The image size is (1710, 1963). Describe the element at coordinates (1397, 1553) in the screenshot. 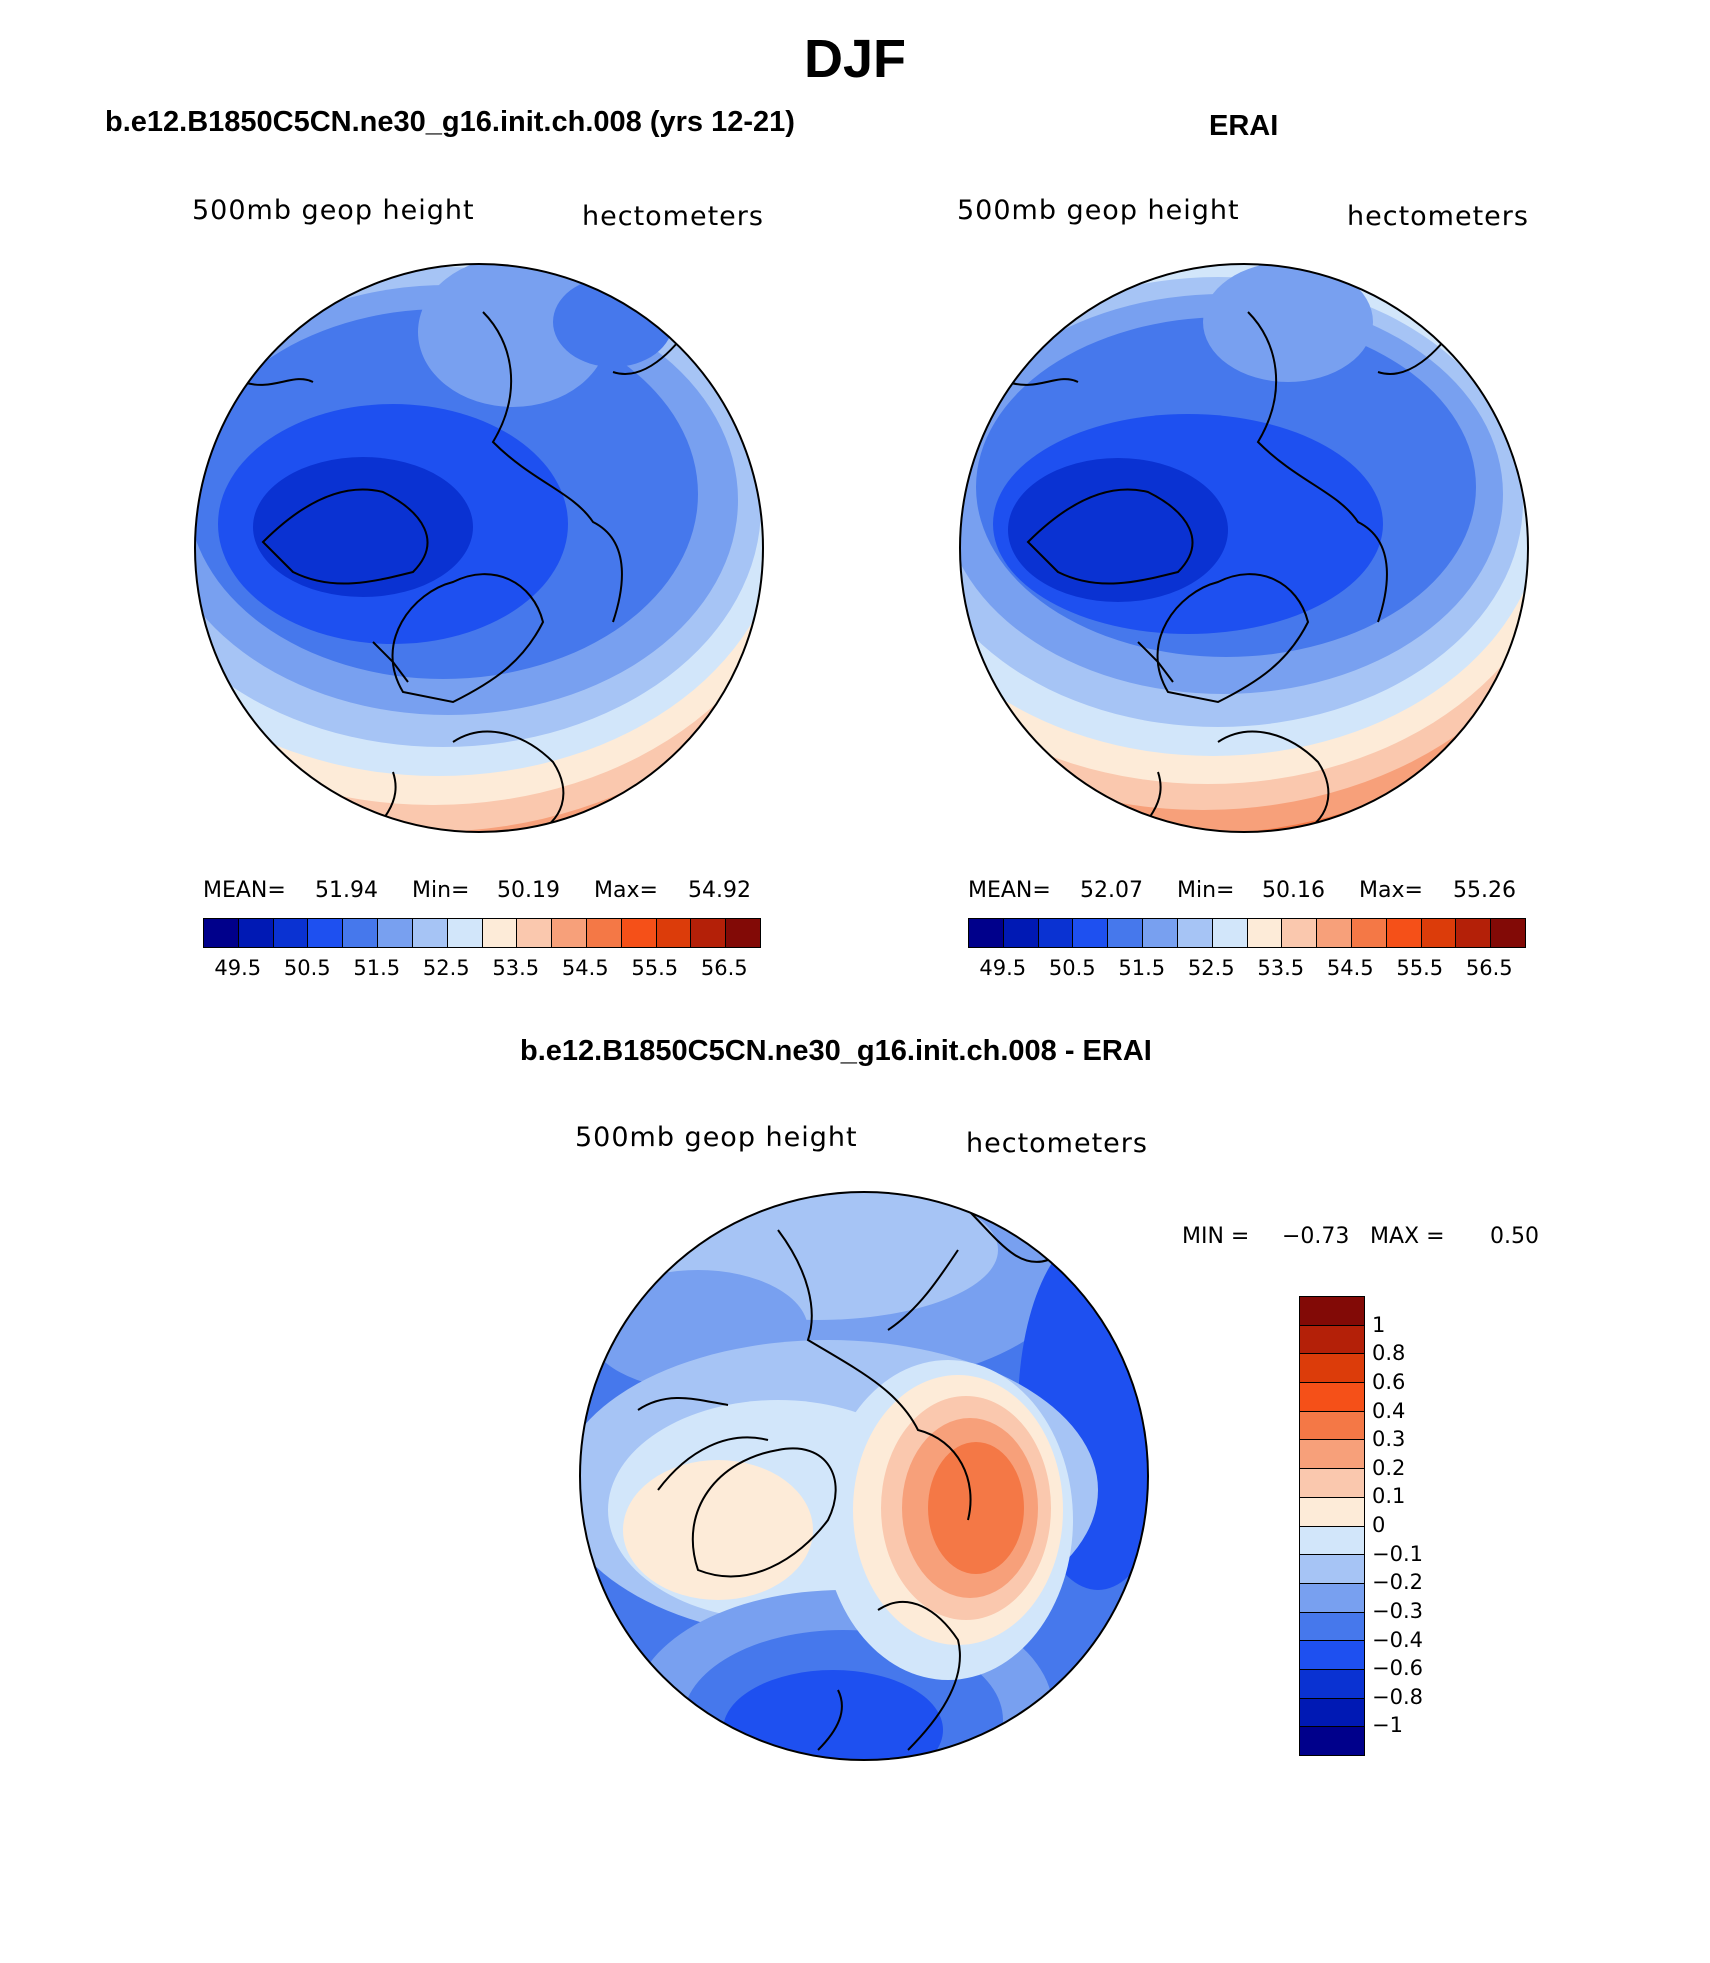

I see `colorbar-tick-label: −0.1` at that location.